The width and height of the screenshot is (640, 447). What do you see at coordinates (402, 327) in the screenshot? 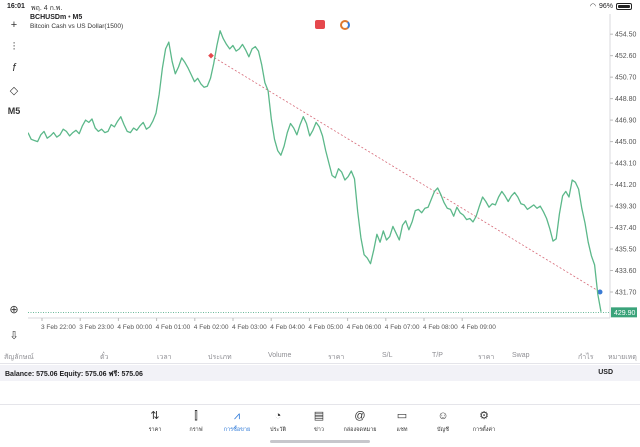
I see `x-tick-label: 4 Feb 07:00` at bounding box center [402, 327].